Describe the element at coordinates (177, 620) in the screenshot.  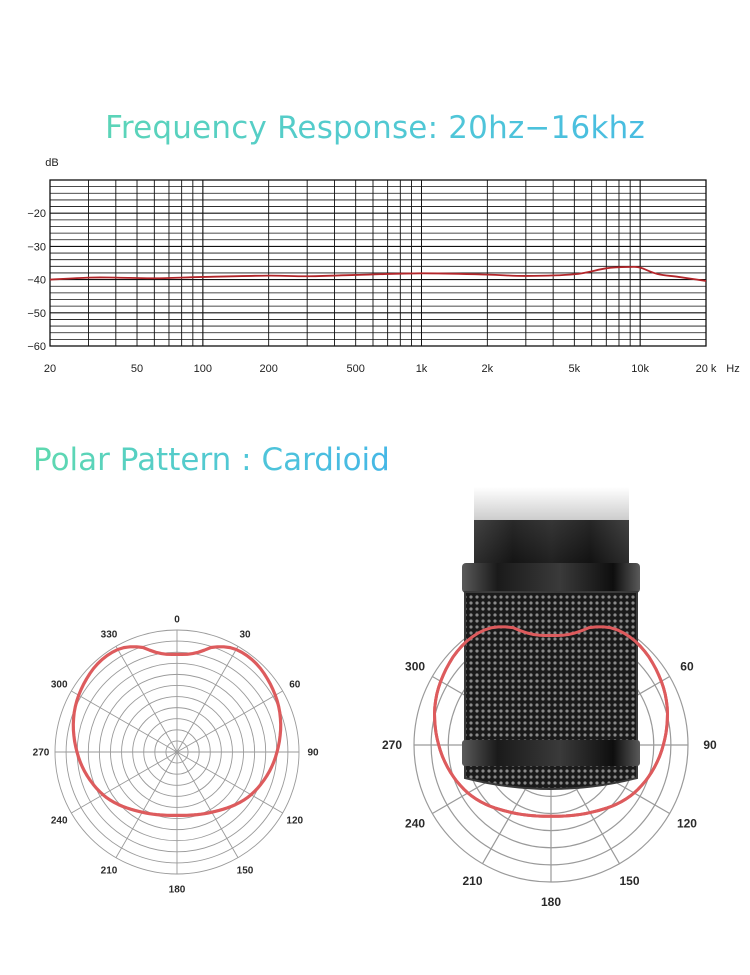
I see `polar-left-angle-label: 0` at that location.